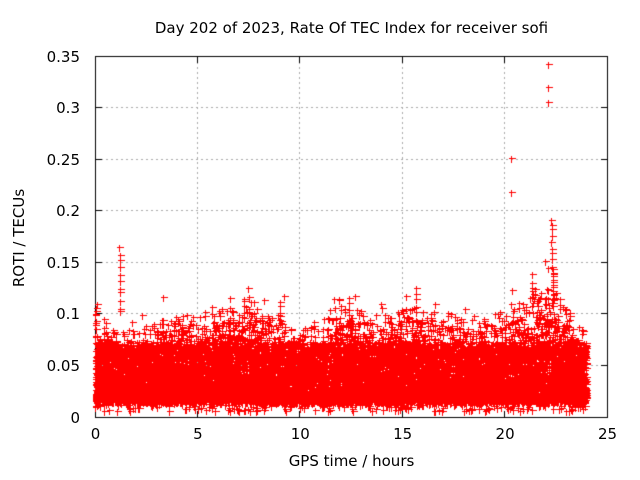  I want to click on y-tick-label: 0.05, so click(63, 365).